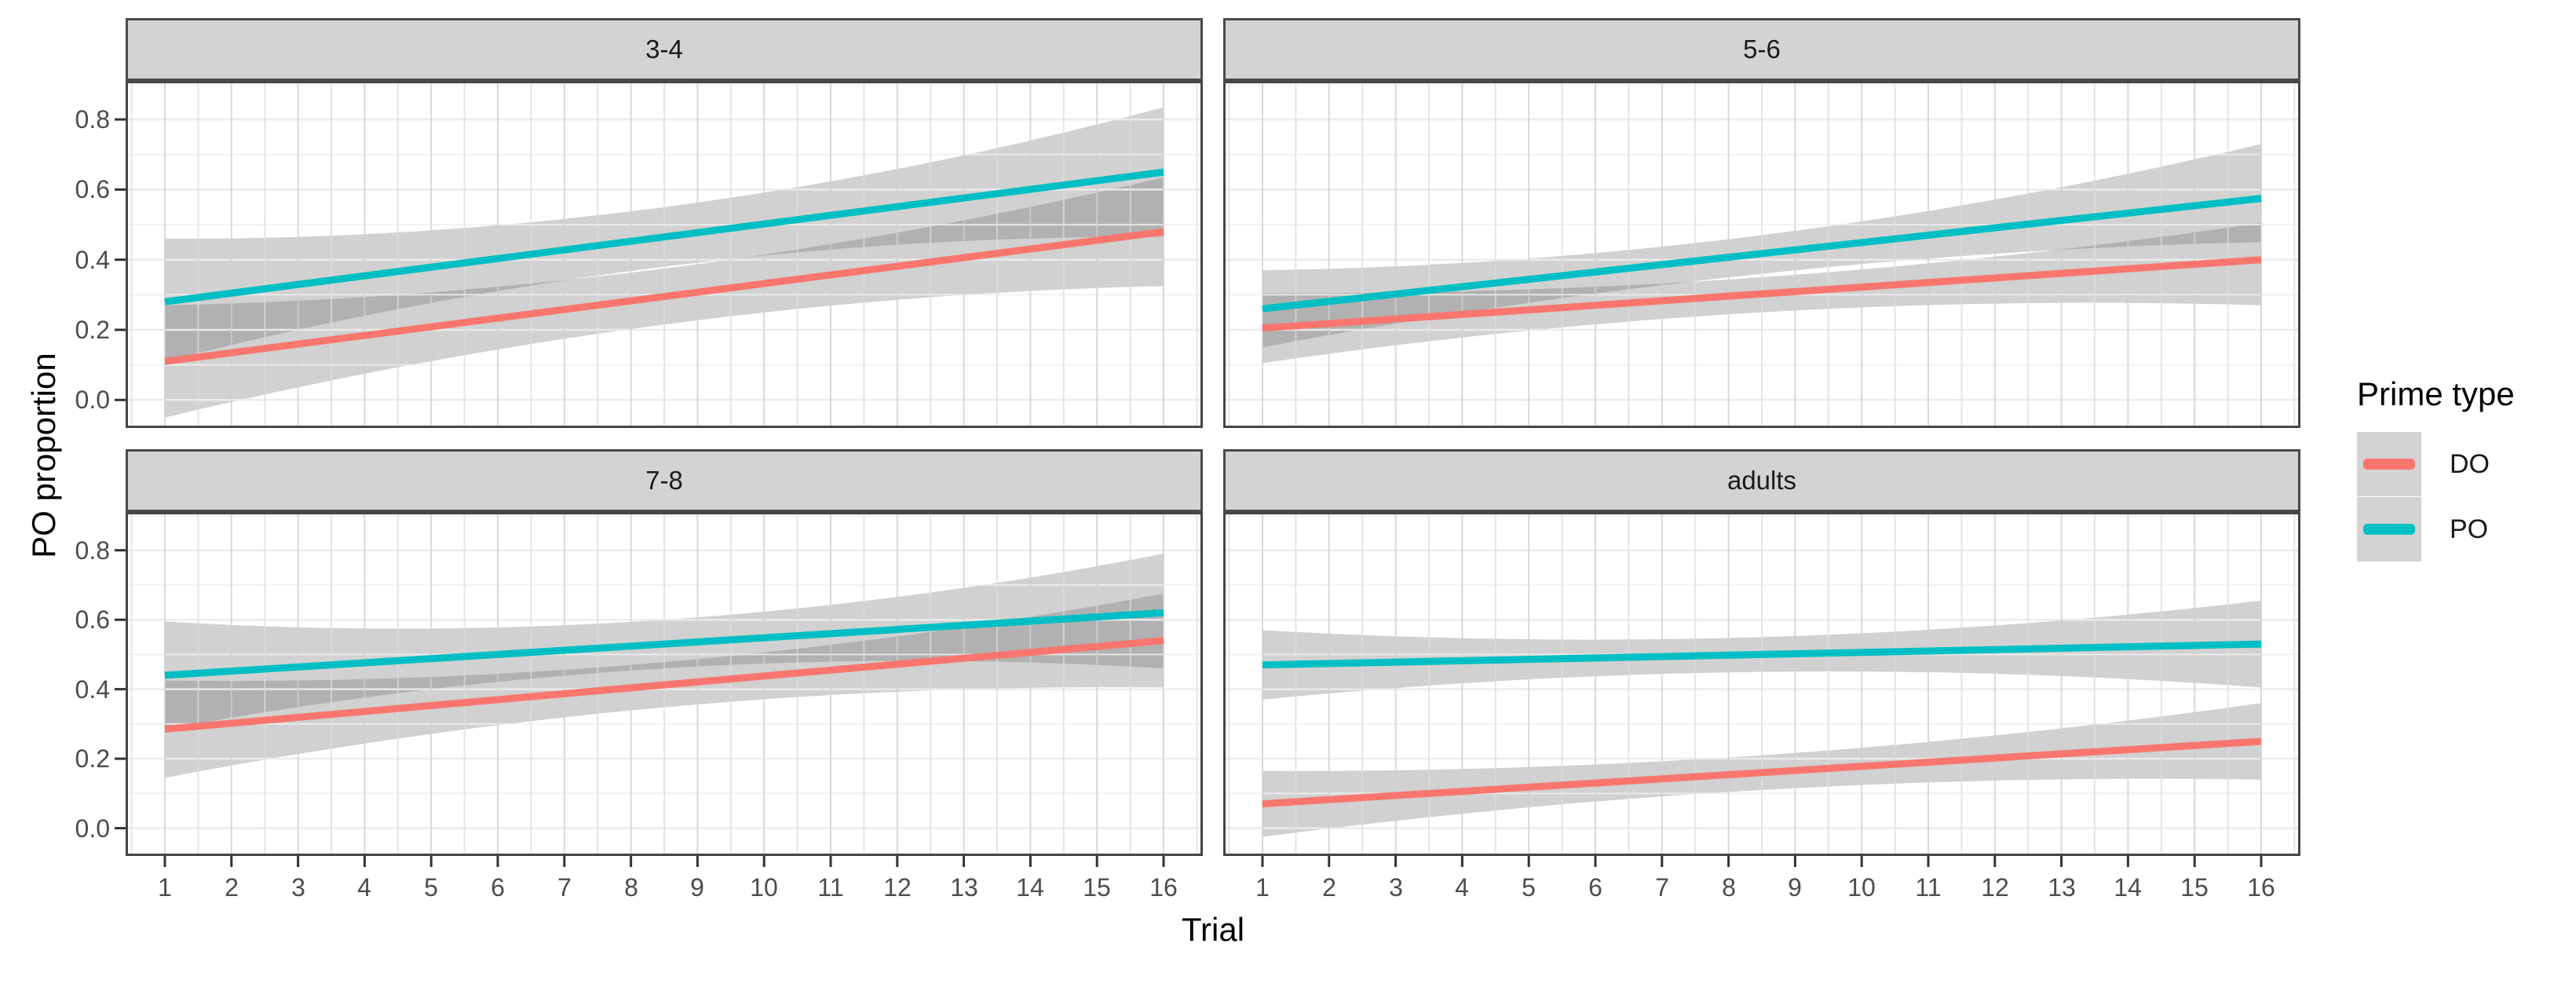  I want to click on facet-strip-5-6: 5-6, so click(1761, 49).